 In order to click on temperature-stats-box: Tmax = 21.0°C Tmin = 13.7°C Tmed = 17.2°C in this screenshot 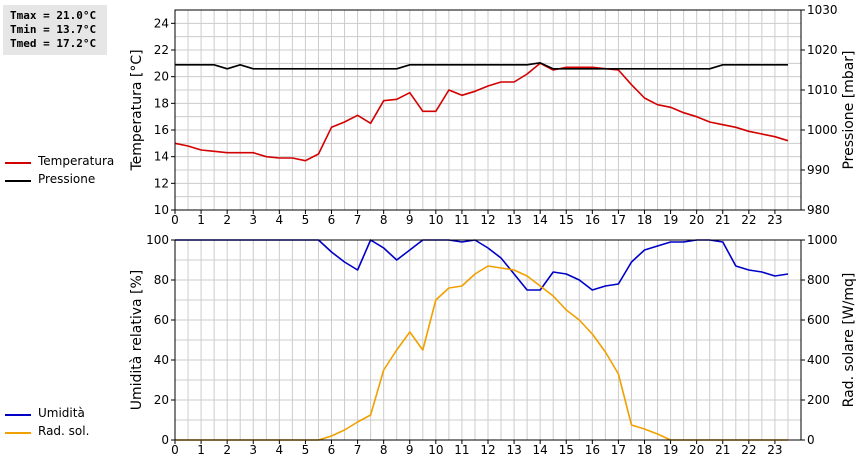, I will do `click(55, 30)`.